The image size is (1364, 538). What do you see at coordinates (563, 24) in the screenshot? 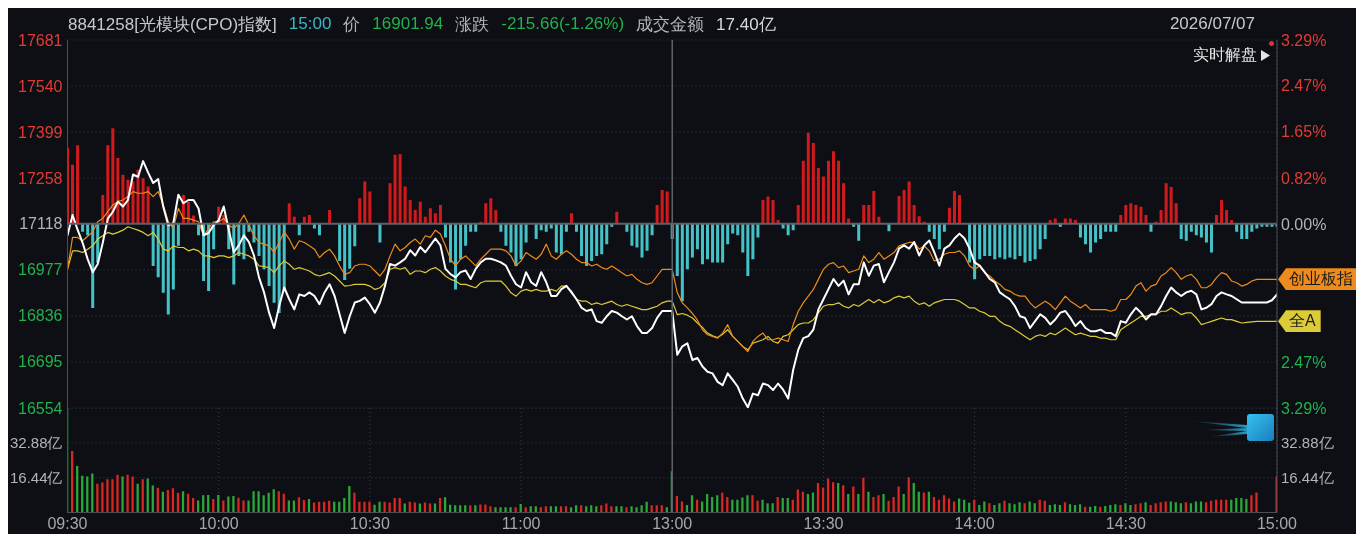
I see `text: -215.66(-1.26%)` at bounding box center [563, 24].